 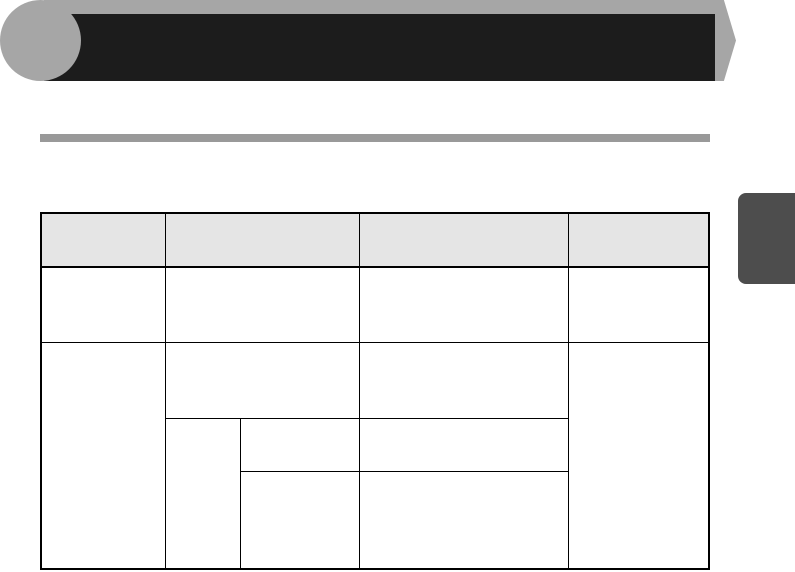 What do you see at coordinates (766, 238) in the screenshot?
I see `chapter-side-tab` at bounding box center [766, 238].